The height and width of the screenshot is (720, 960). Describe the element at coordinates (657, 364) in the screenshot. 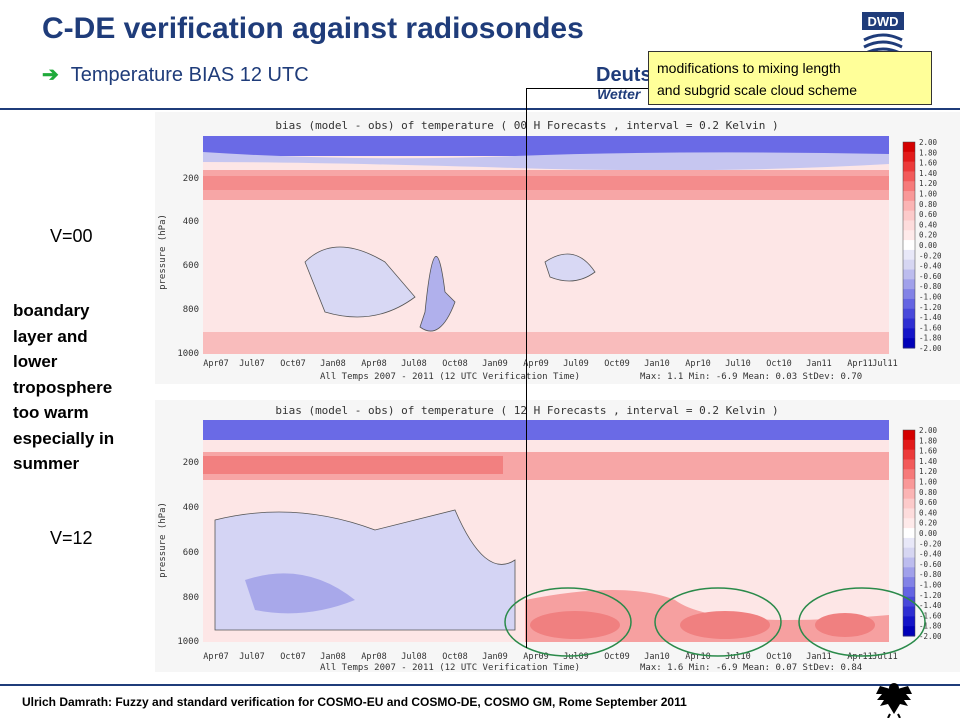

I see `xtick: Jan10` at that location.